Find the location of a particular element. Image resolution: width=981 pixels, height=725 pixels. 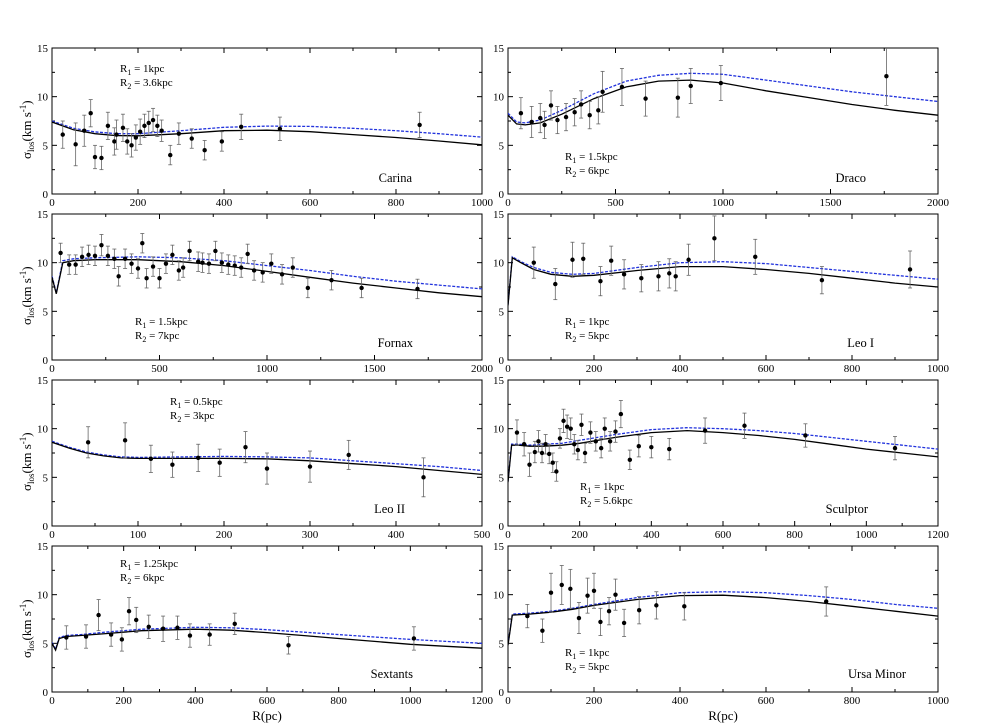

x-tick-label: 600 is located at coordinates (310, 203).